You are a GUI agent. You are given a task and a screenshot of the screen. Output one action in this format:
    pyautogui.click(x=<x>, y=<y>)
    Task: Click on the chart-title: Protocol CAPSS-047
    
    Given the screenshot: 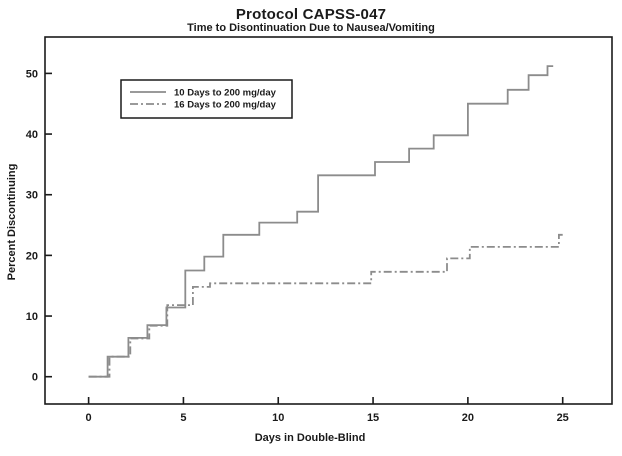 What is the action you would take?
    pyautogui.click(x=311, y=14)
    